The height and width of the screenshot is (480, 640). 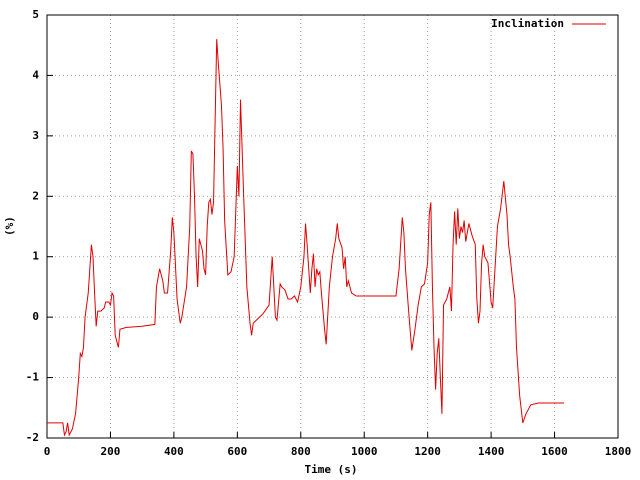 What do you see at coordinates (35, 135) in the screenshot?
I see `y-tick-label: 3` at bounding box center [35, 135].